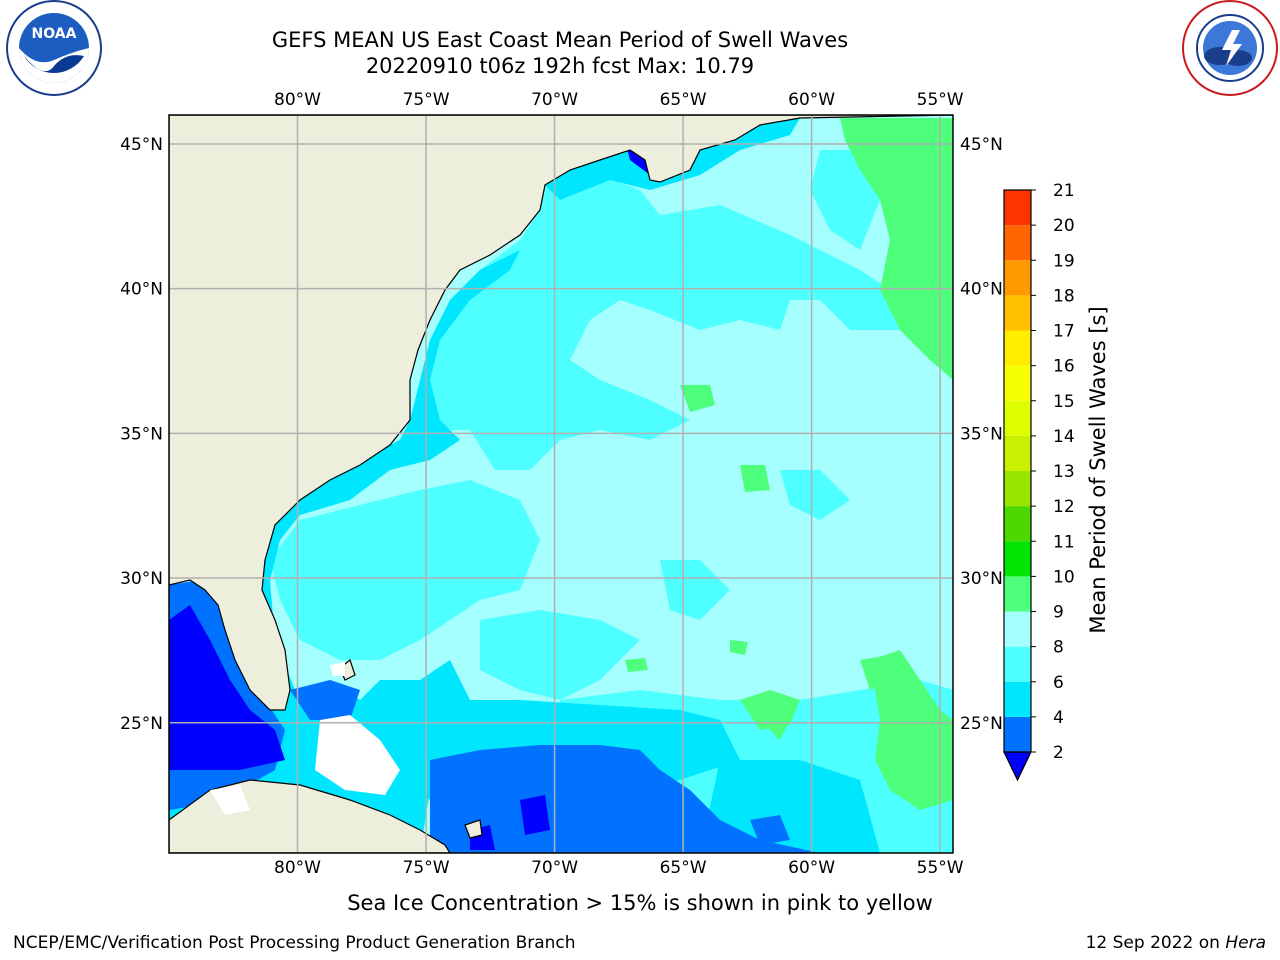 This screenshot has height=960, width=1280. I want to click on colorbar-tick-label: 12, so click(1064, 507).